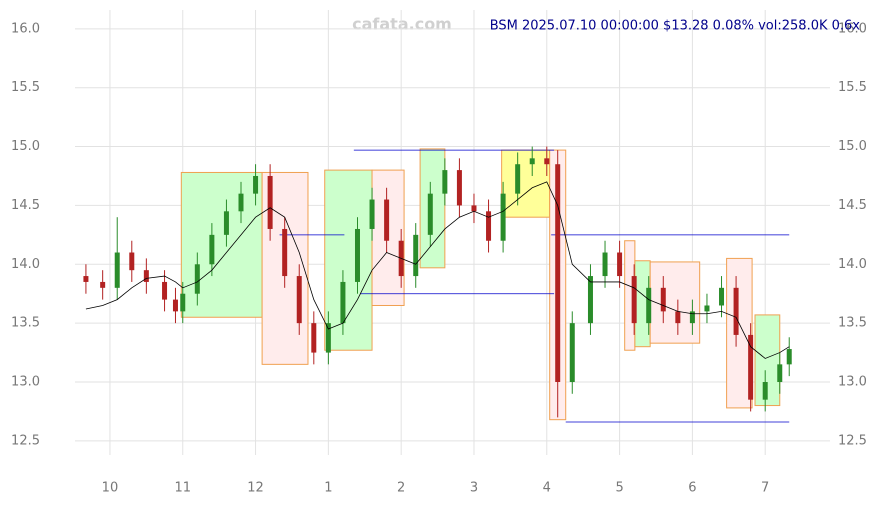  What do you see at coordinates (852, 28) in the screenshot?
I see `y-tick-label-right: 16.0` at bounding box center [852, 28].